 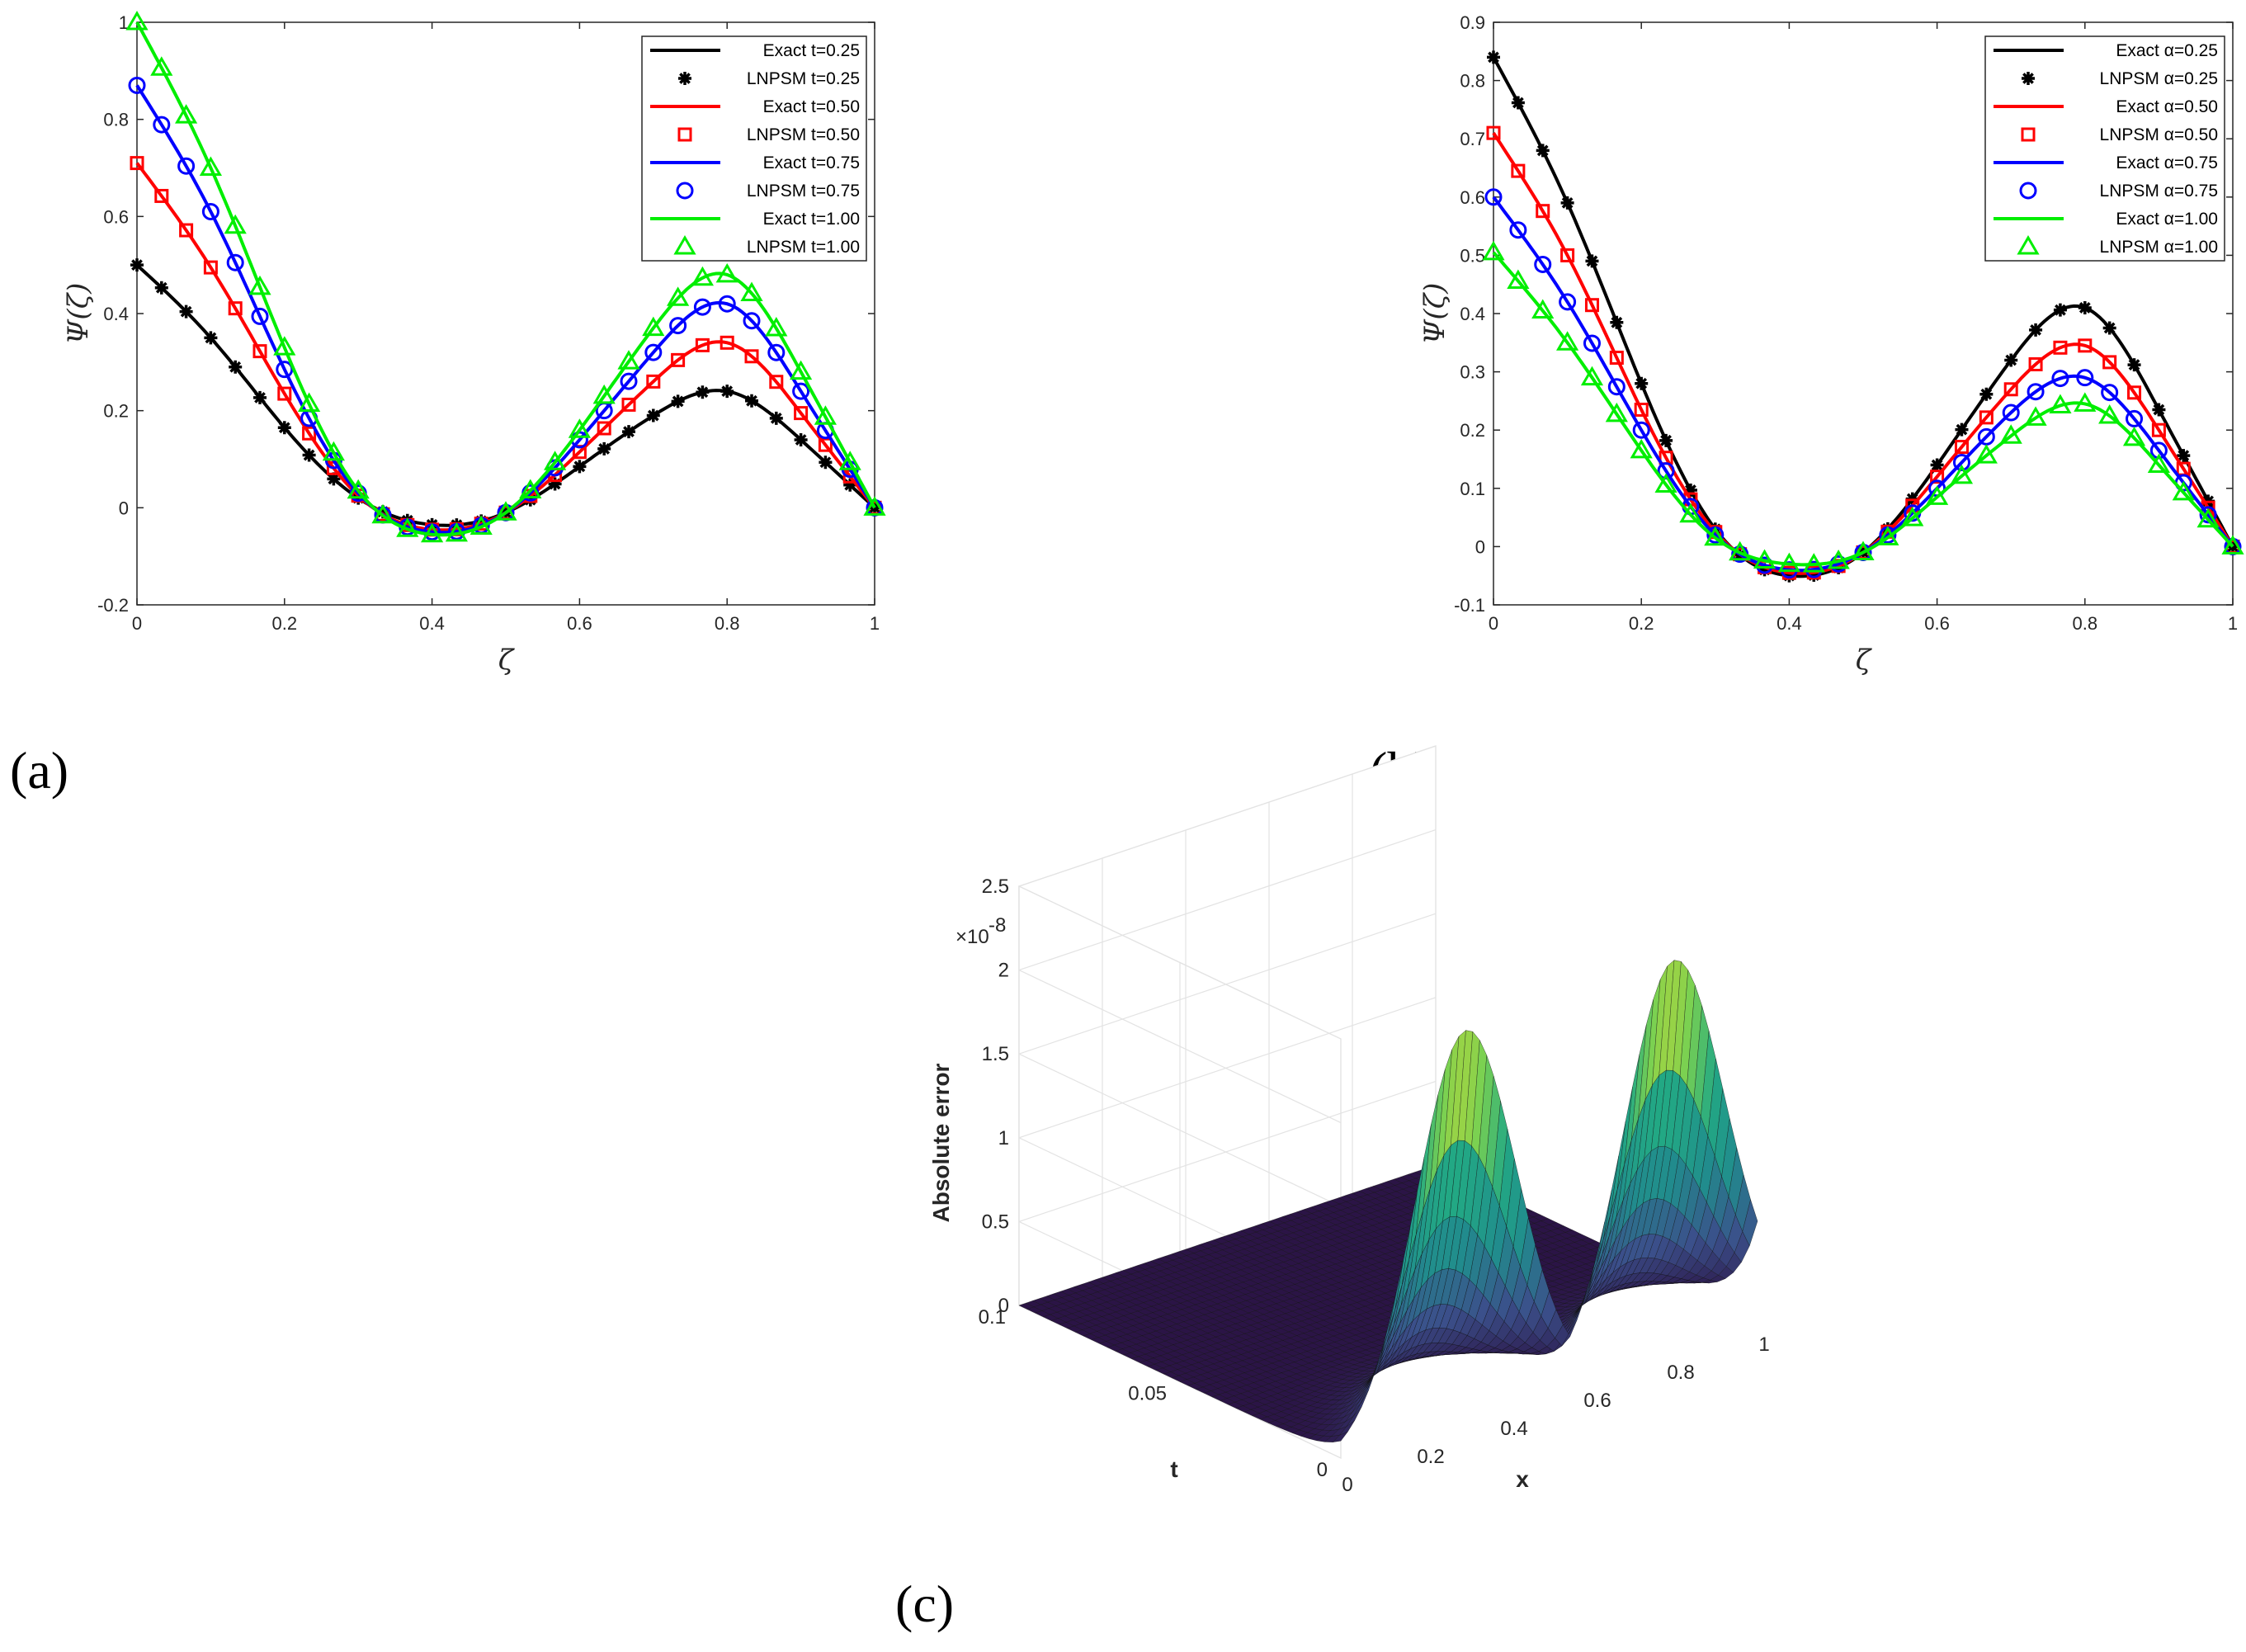 I want to click on t-axis-label: t, so click(x=1173, y=1469).